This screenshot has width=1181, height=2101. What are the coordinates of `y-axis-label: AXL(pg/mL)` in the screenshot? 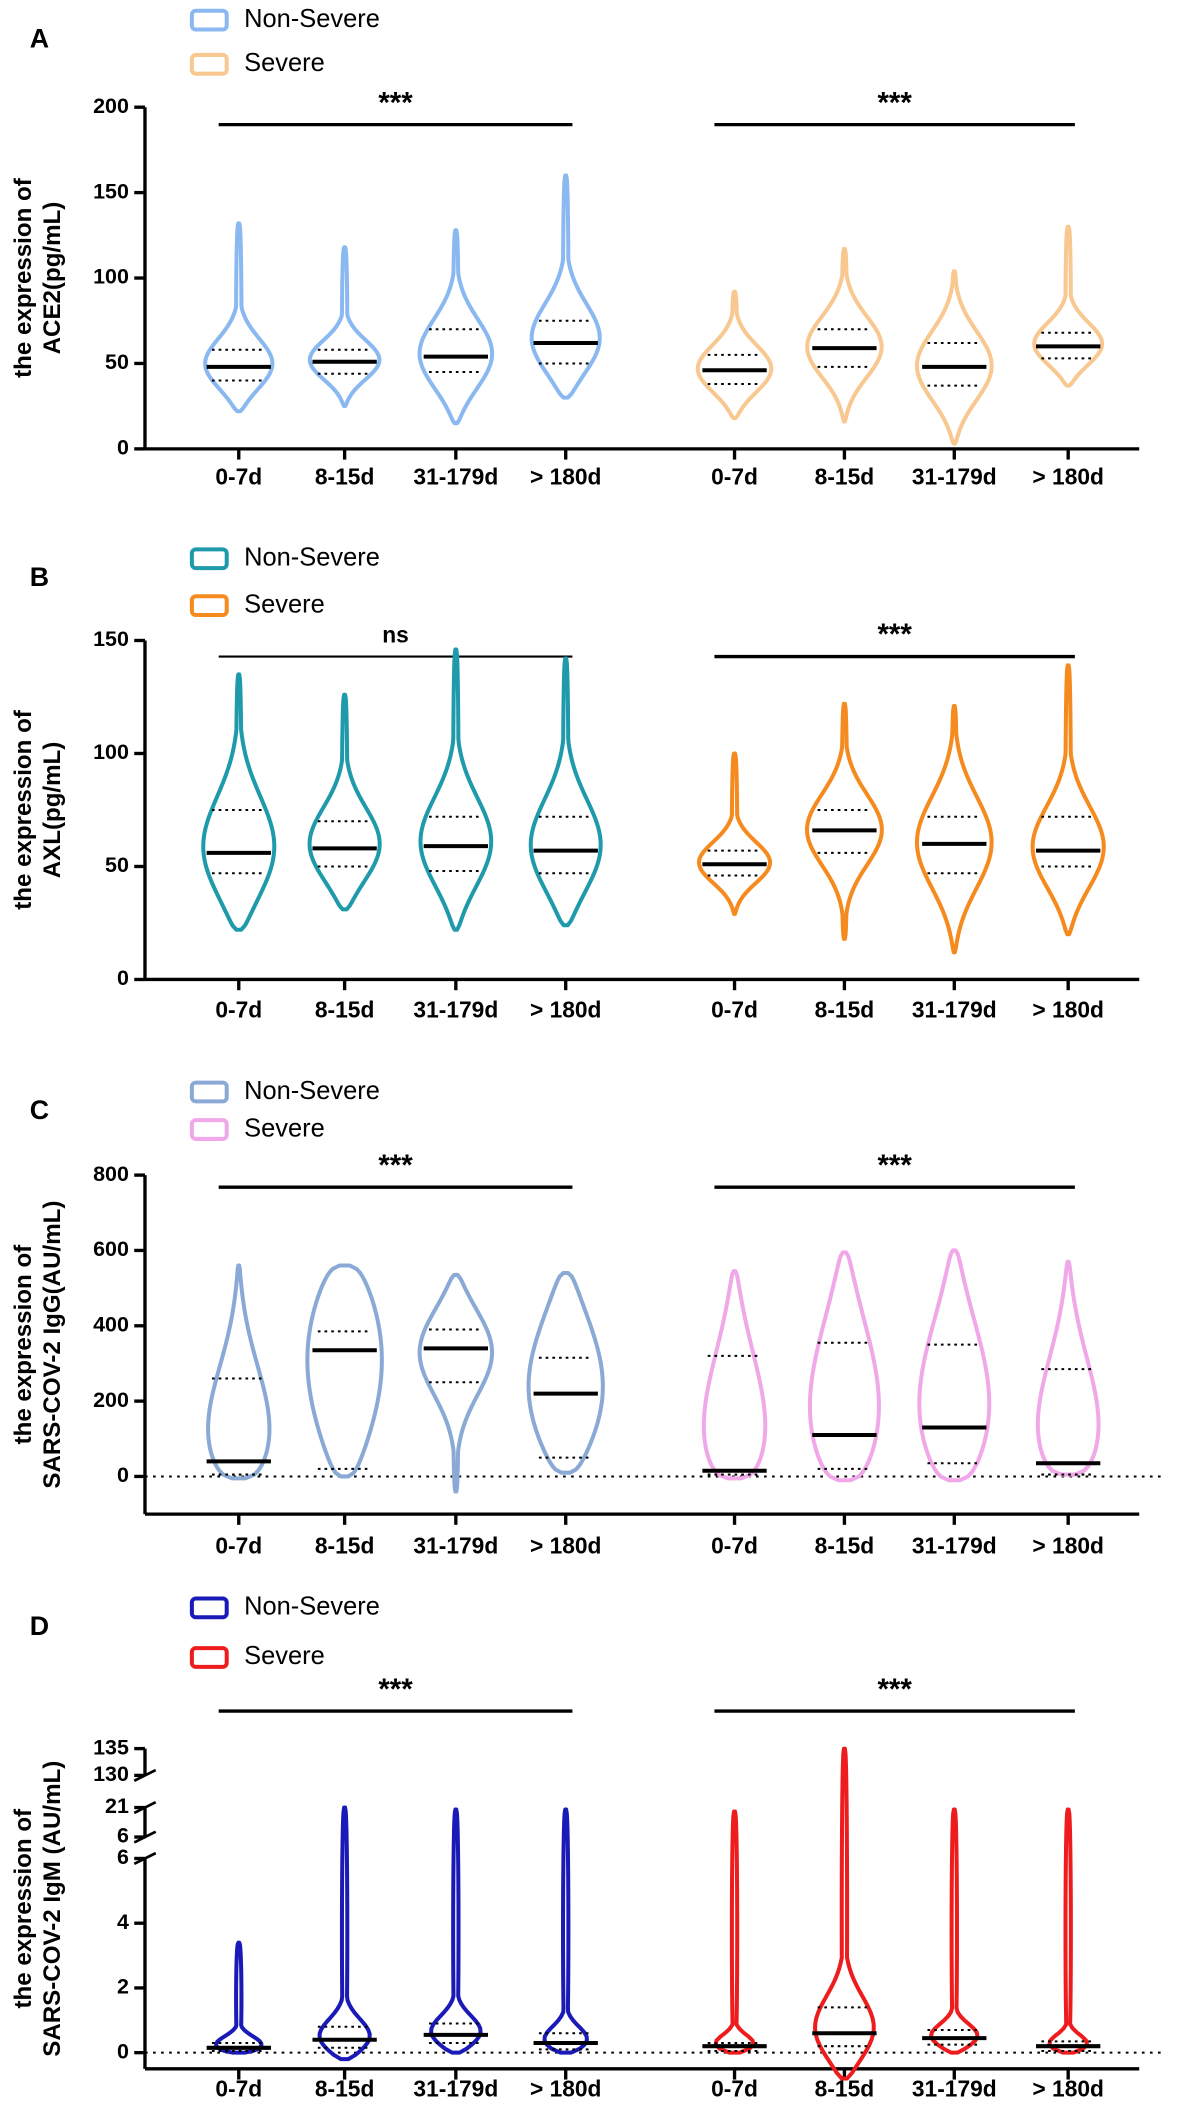 It's located at (52, 810).